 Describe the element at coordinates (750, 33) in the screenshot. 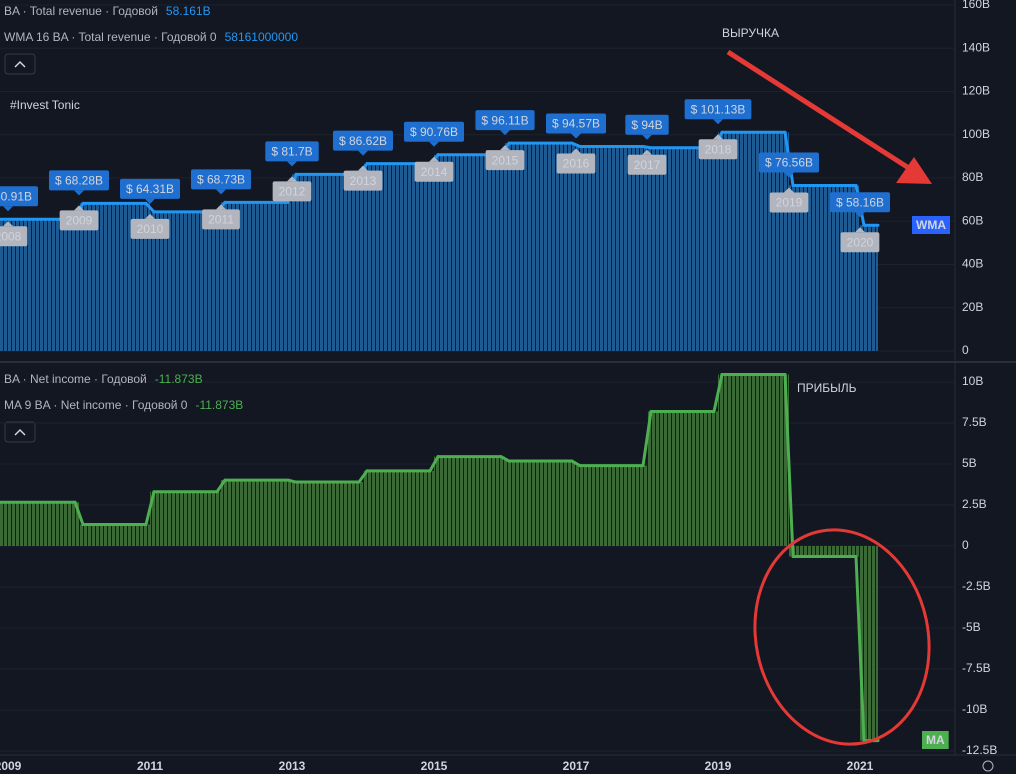

I see `annotation: ВЫРУЧКА` at that location.